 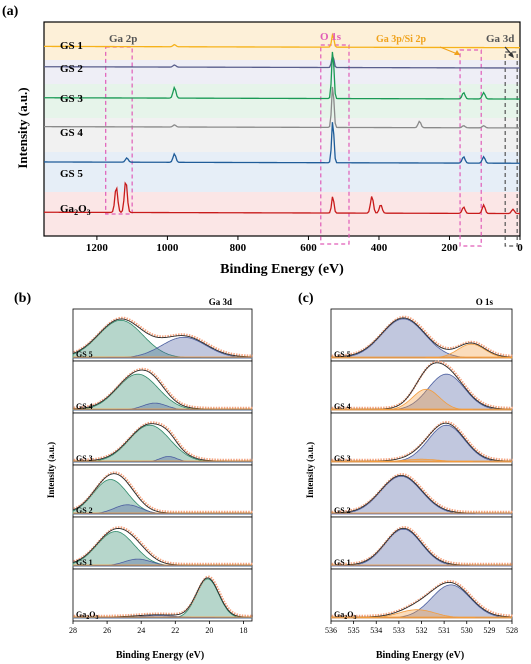 I want to click on spectrum-line-gs3, so click(x=282, y=75).